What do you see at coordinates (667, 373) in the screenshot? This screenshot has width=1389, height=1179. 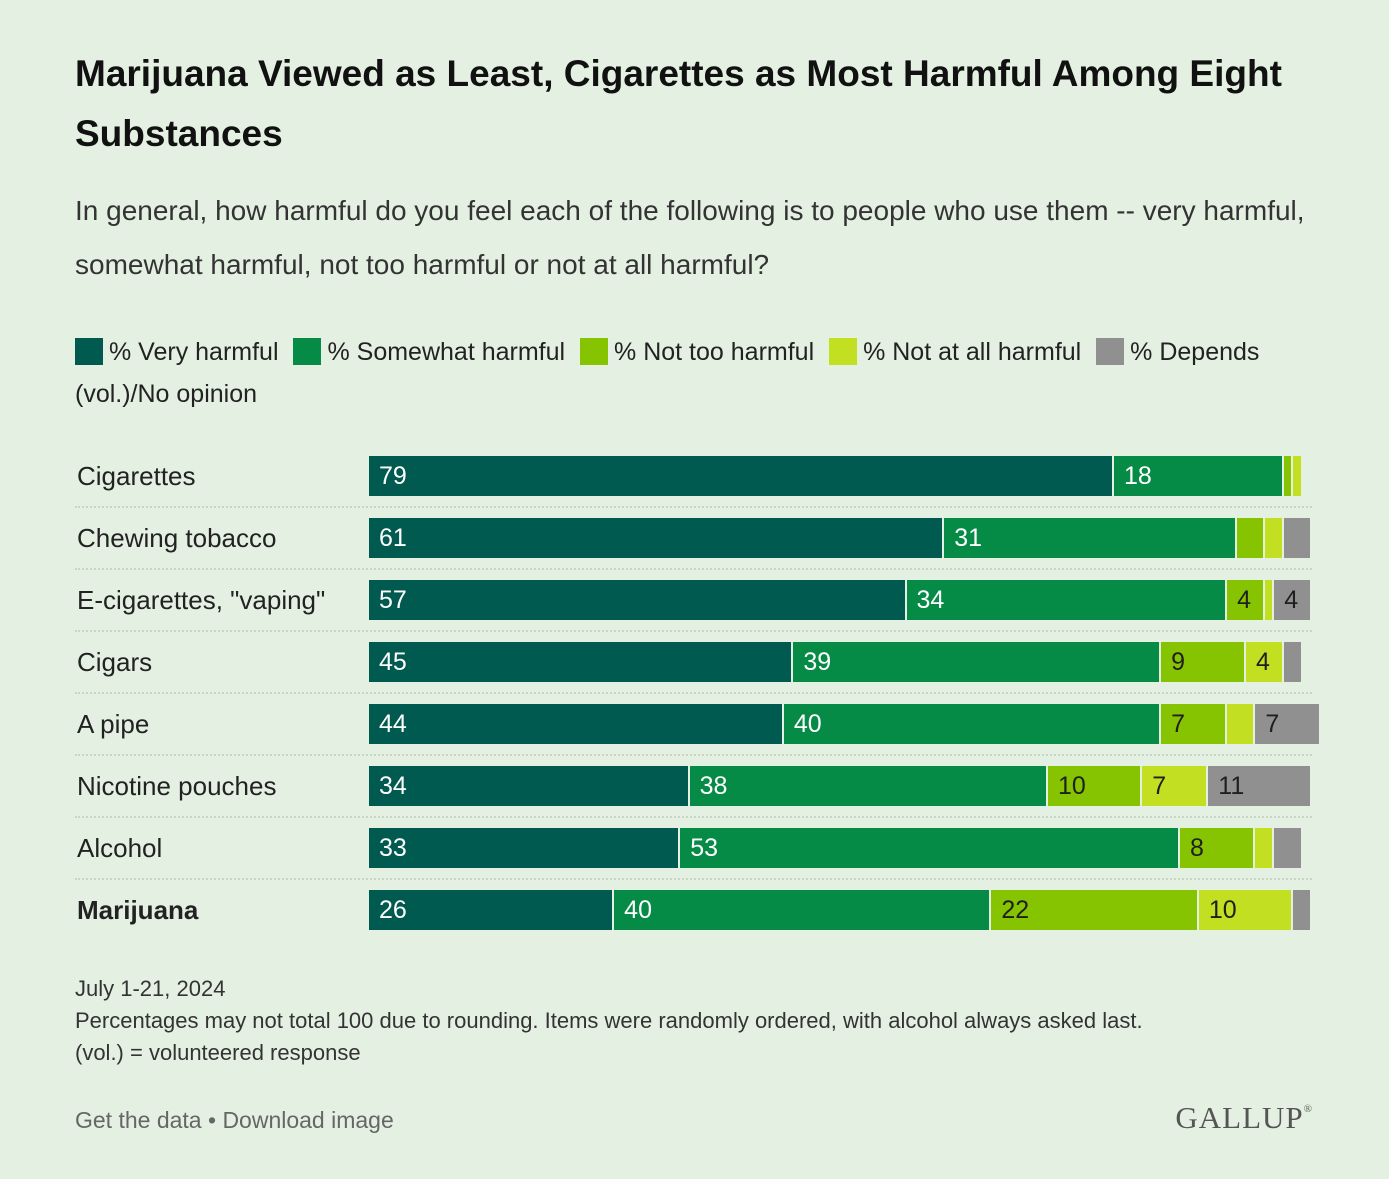 I see `legend-item: % Depends (vol.)/No opinion` at bounding box center [667, 373].